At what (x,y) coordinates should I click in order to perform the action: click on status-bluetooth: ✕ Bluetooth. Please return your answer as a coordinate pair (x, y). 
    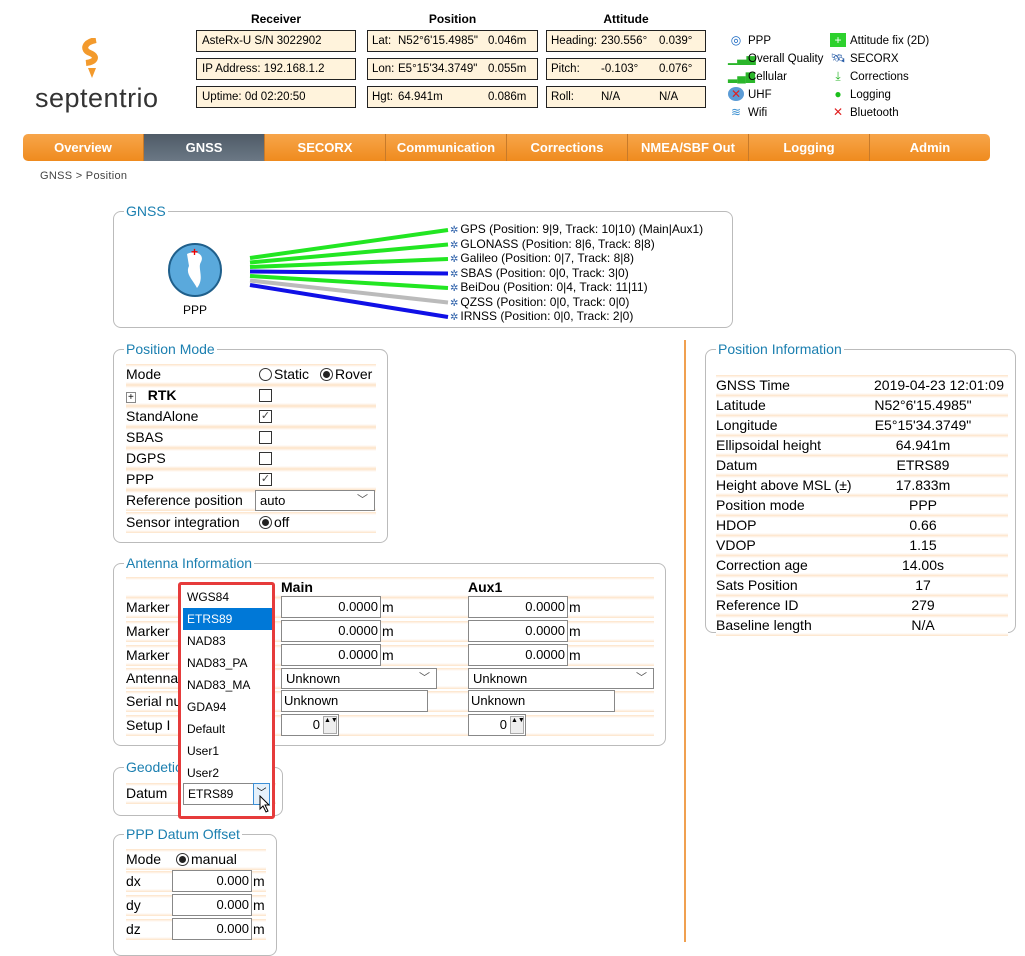
    Looking at the image, I should click on (864, 112).